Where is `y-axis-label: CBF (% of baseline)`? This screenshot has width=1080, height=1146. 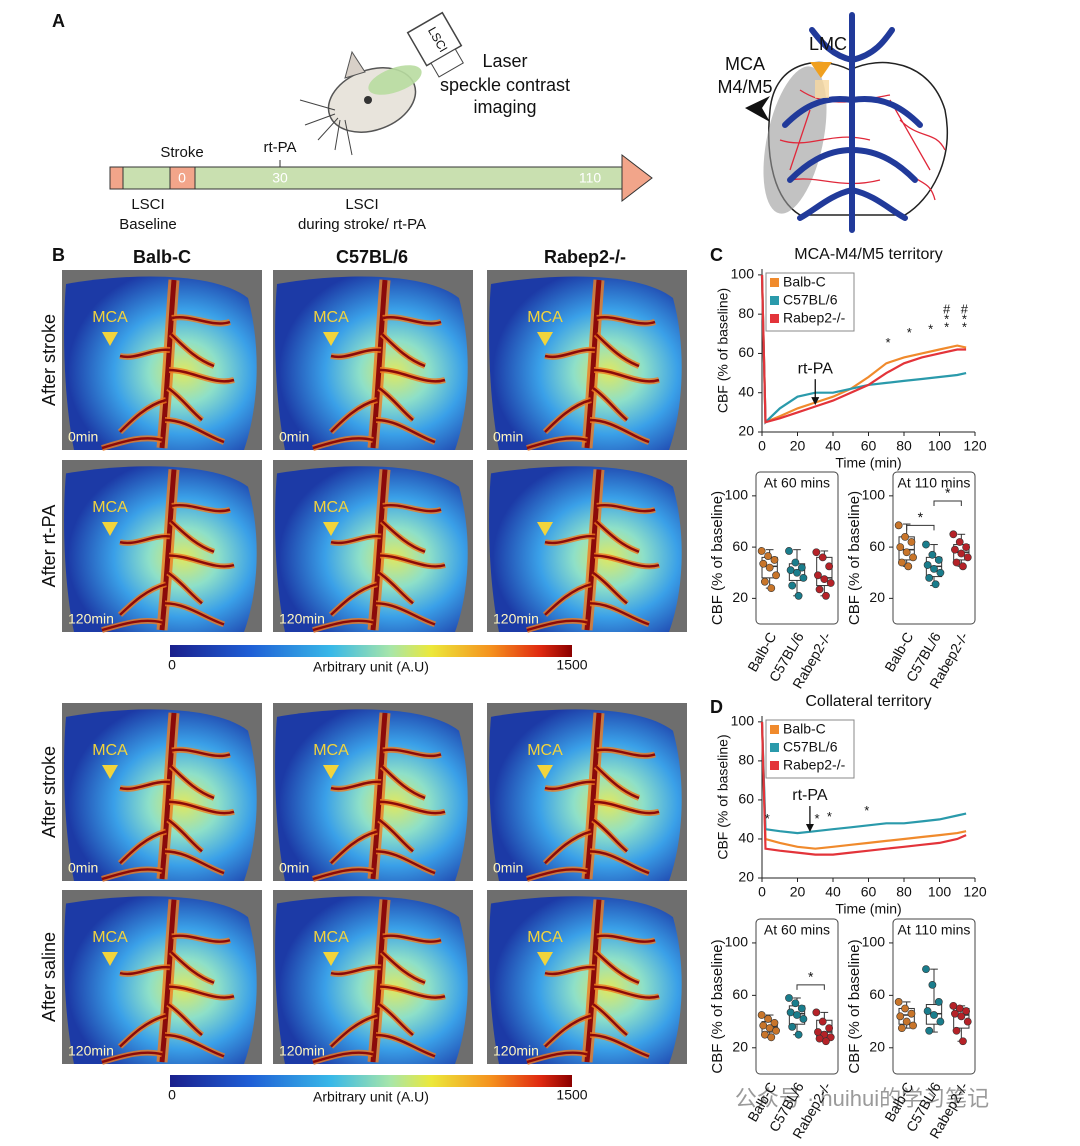 y-axis-label: CBF (% of baseline) is located at coordinates (854, 558).